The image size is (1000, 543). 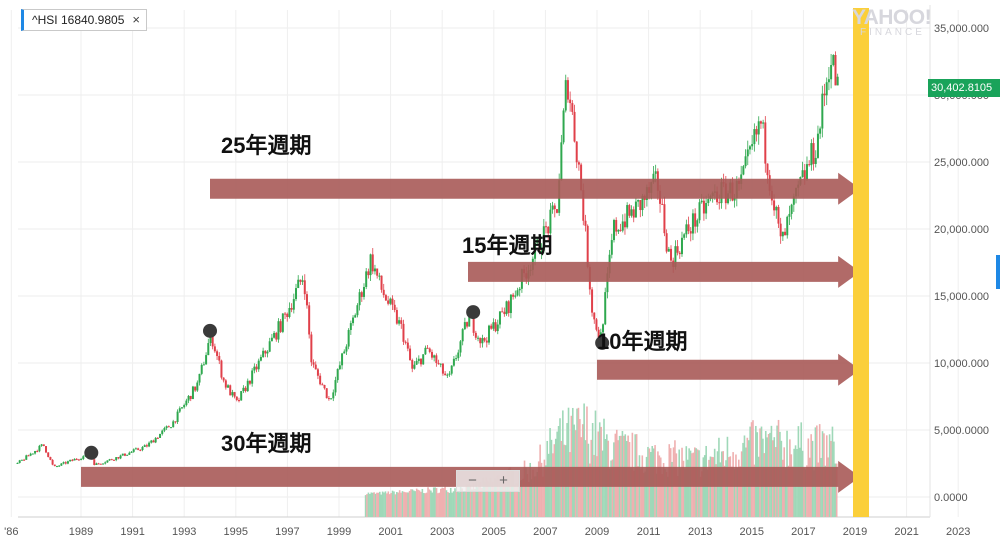 I want to click on x-tick-label: 2005, so click(x=494, y=532).